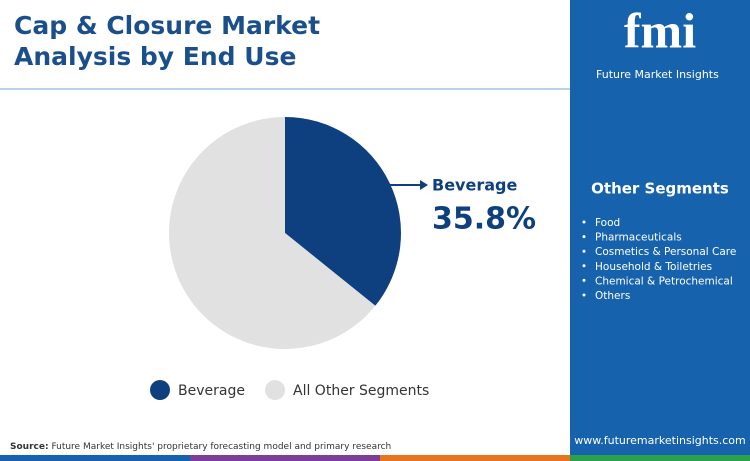  Describe the element at coordinates (612, 296) in the screenshot. I see `segment-item: Others` at that location.